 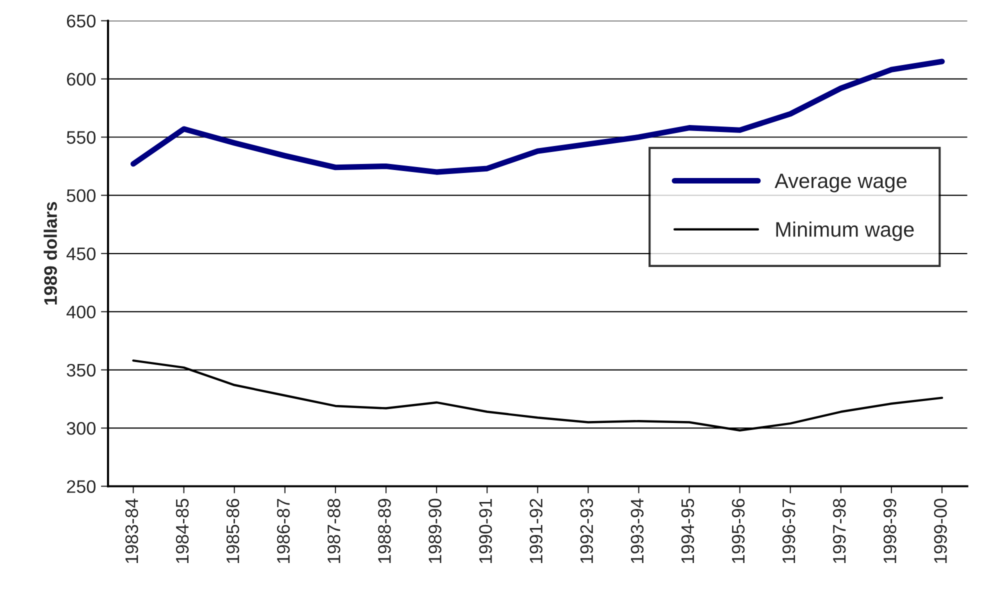 What do you see at coordinates (50, 253) in the screenshot?
I see `y-axis-title: 1989 dollars` at bounding box center [50, 253].